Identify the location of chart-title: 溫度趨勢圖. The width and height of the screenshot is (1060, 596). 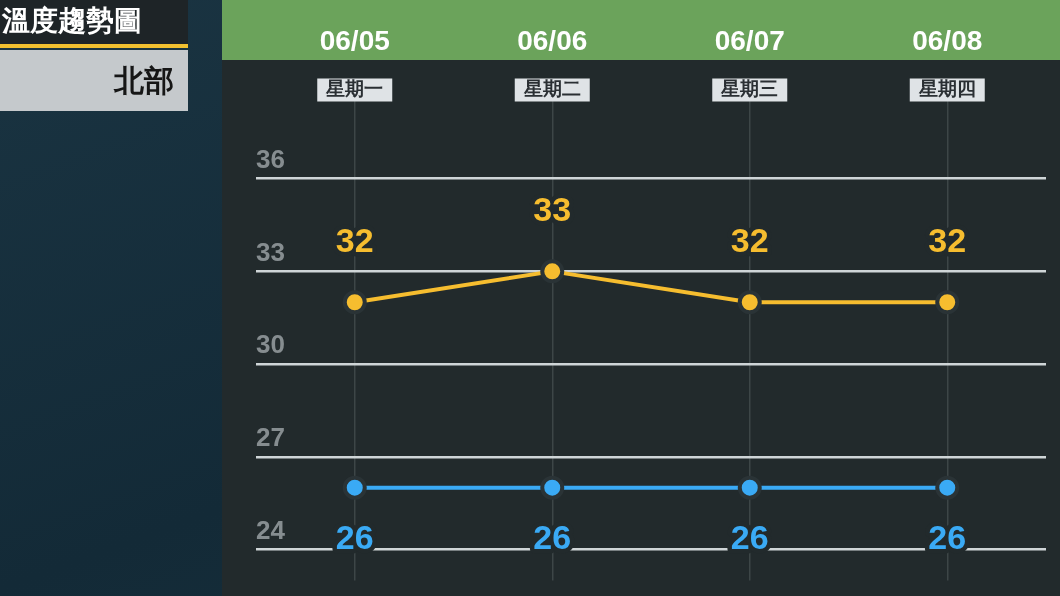
(94, 24).